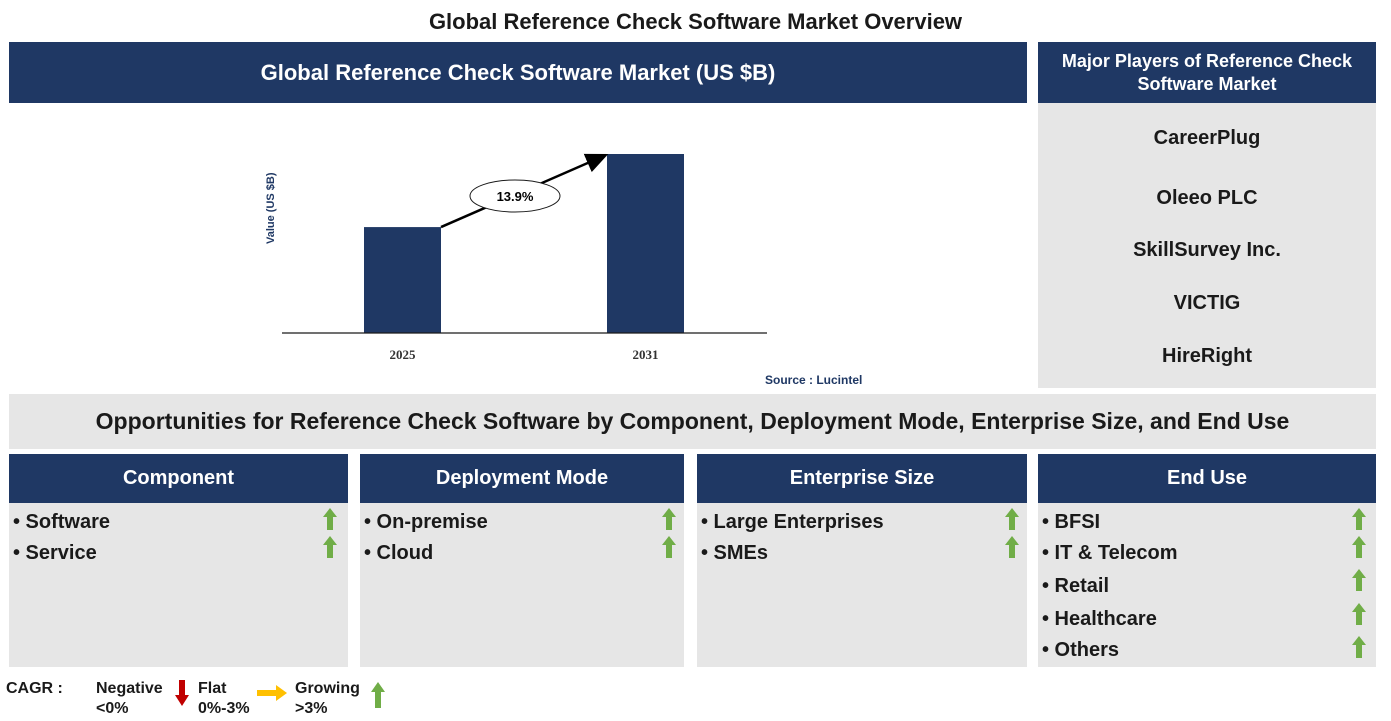 This screenshot has width=1391, height=721. What do you see at coordinates (1071, 522) in the screenshot?
I see `segment-item: • BFSI` at bounding box center [1071, 522].